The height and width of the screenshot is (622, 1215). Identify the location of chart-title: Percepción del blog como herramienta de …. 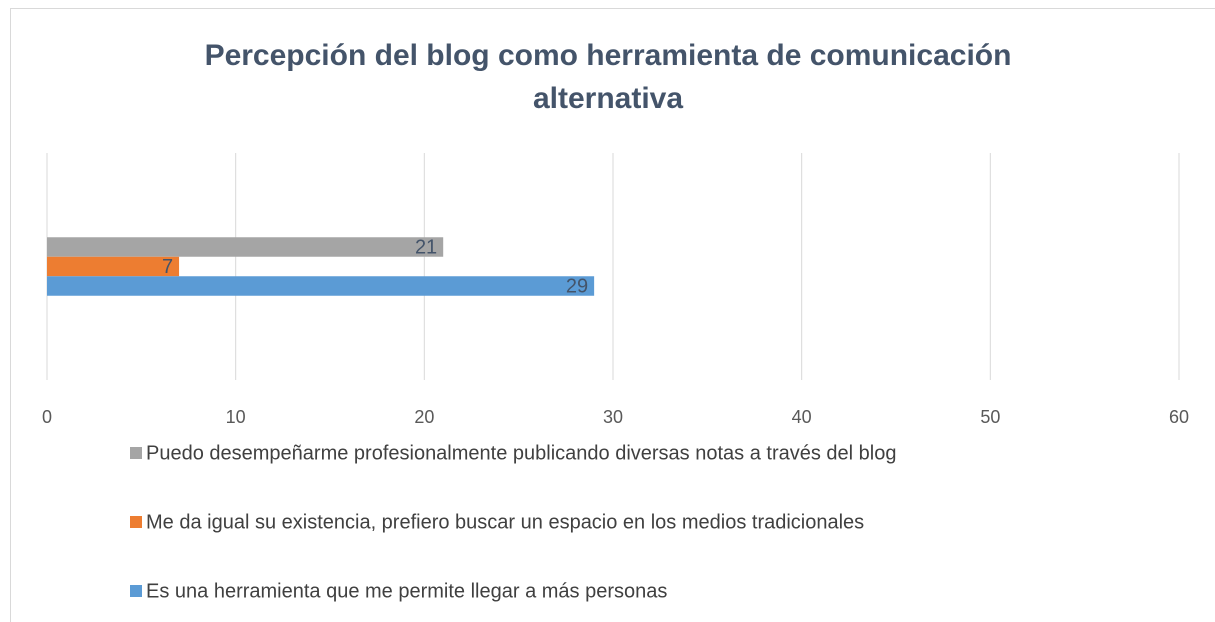
(608, 77).